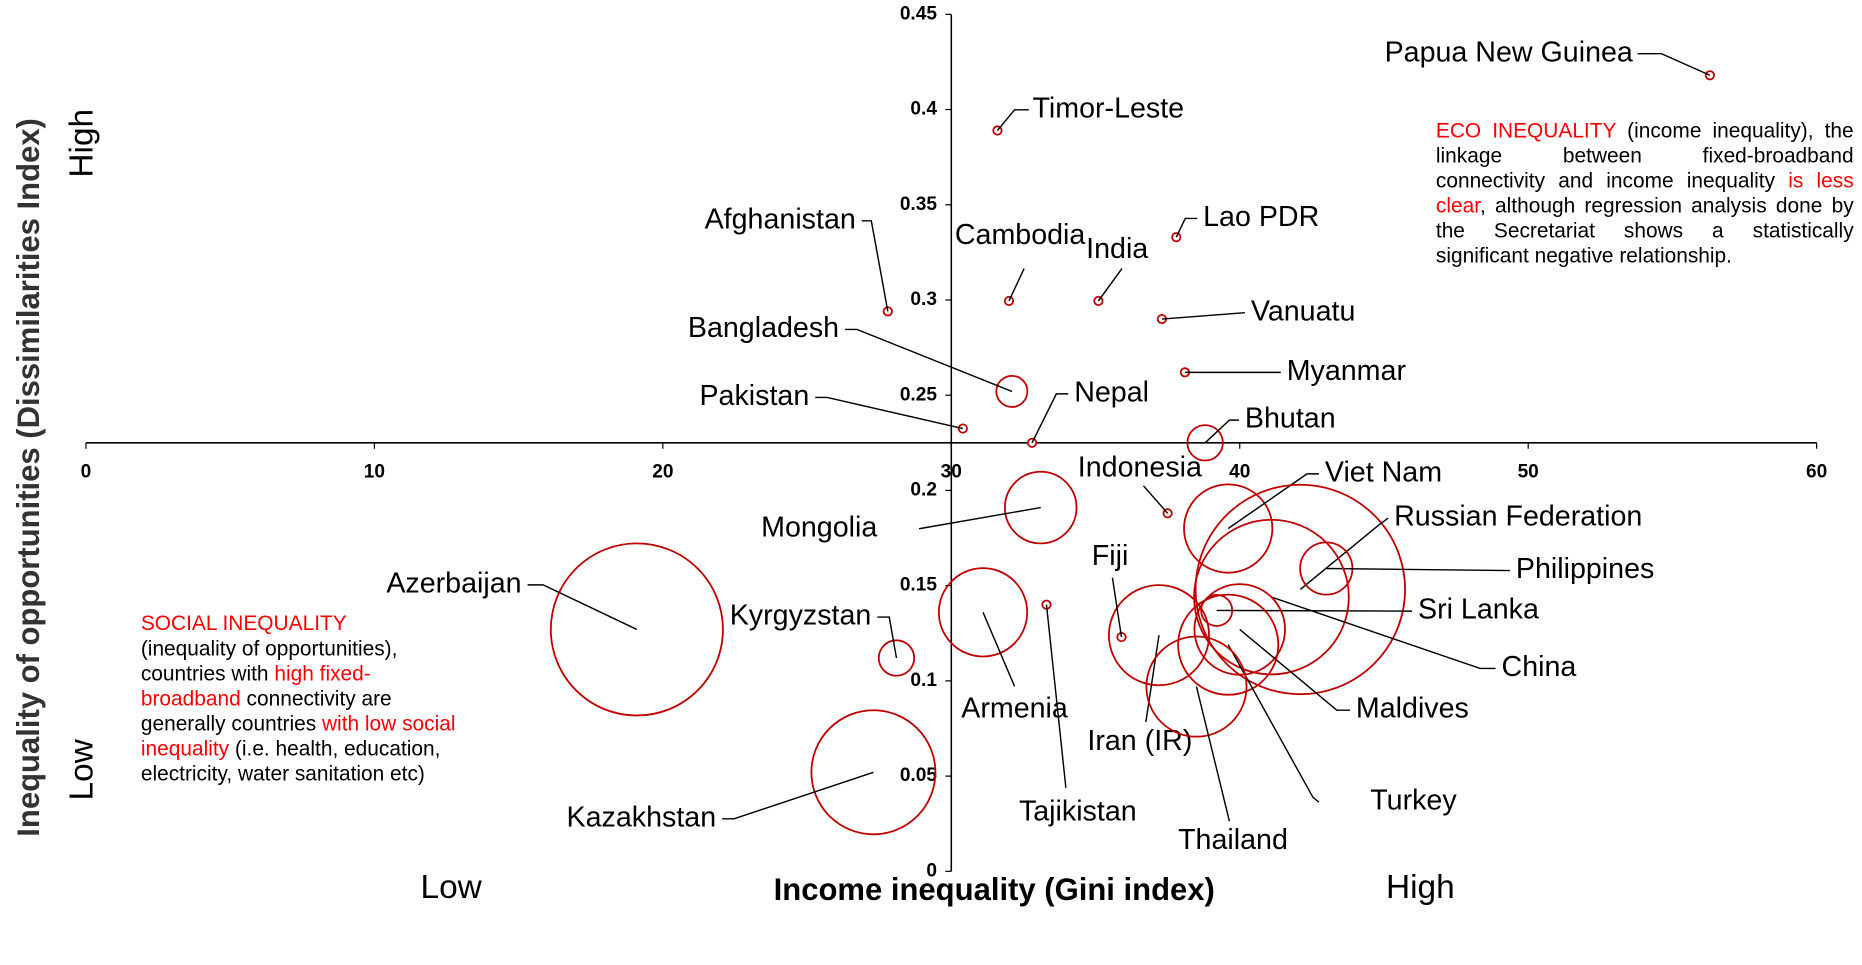 This screenshot has height=965, width=1862. What do you see at coordinates (1139, 741) in the screenshot?
I see `point-label: Iran (IR)` at bounding box center [1139, 741].